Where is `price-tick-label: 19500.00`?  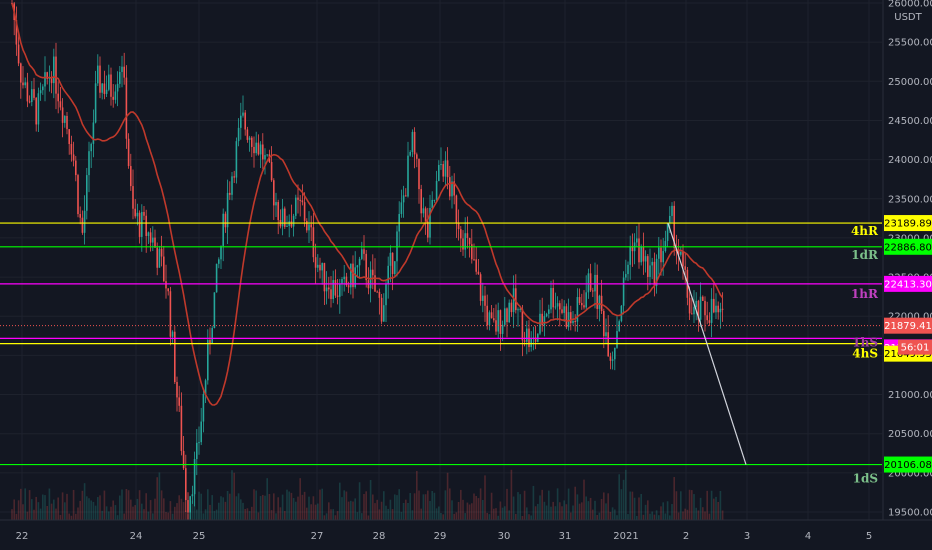
price-tick-label: 19500.00 is located at coordinates (910, 513).